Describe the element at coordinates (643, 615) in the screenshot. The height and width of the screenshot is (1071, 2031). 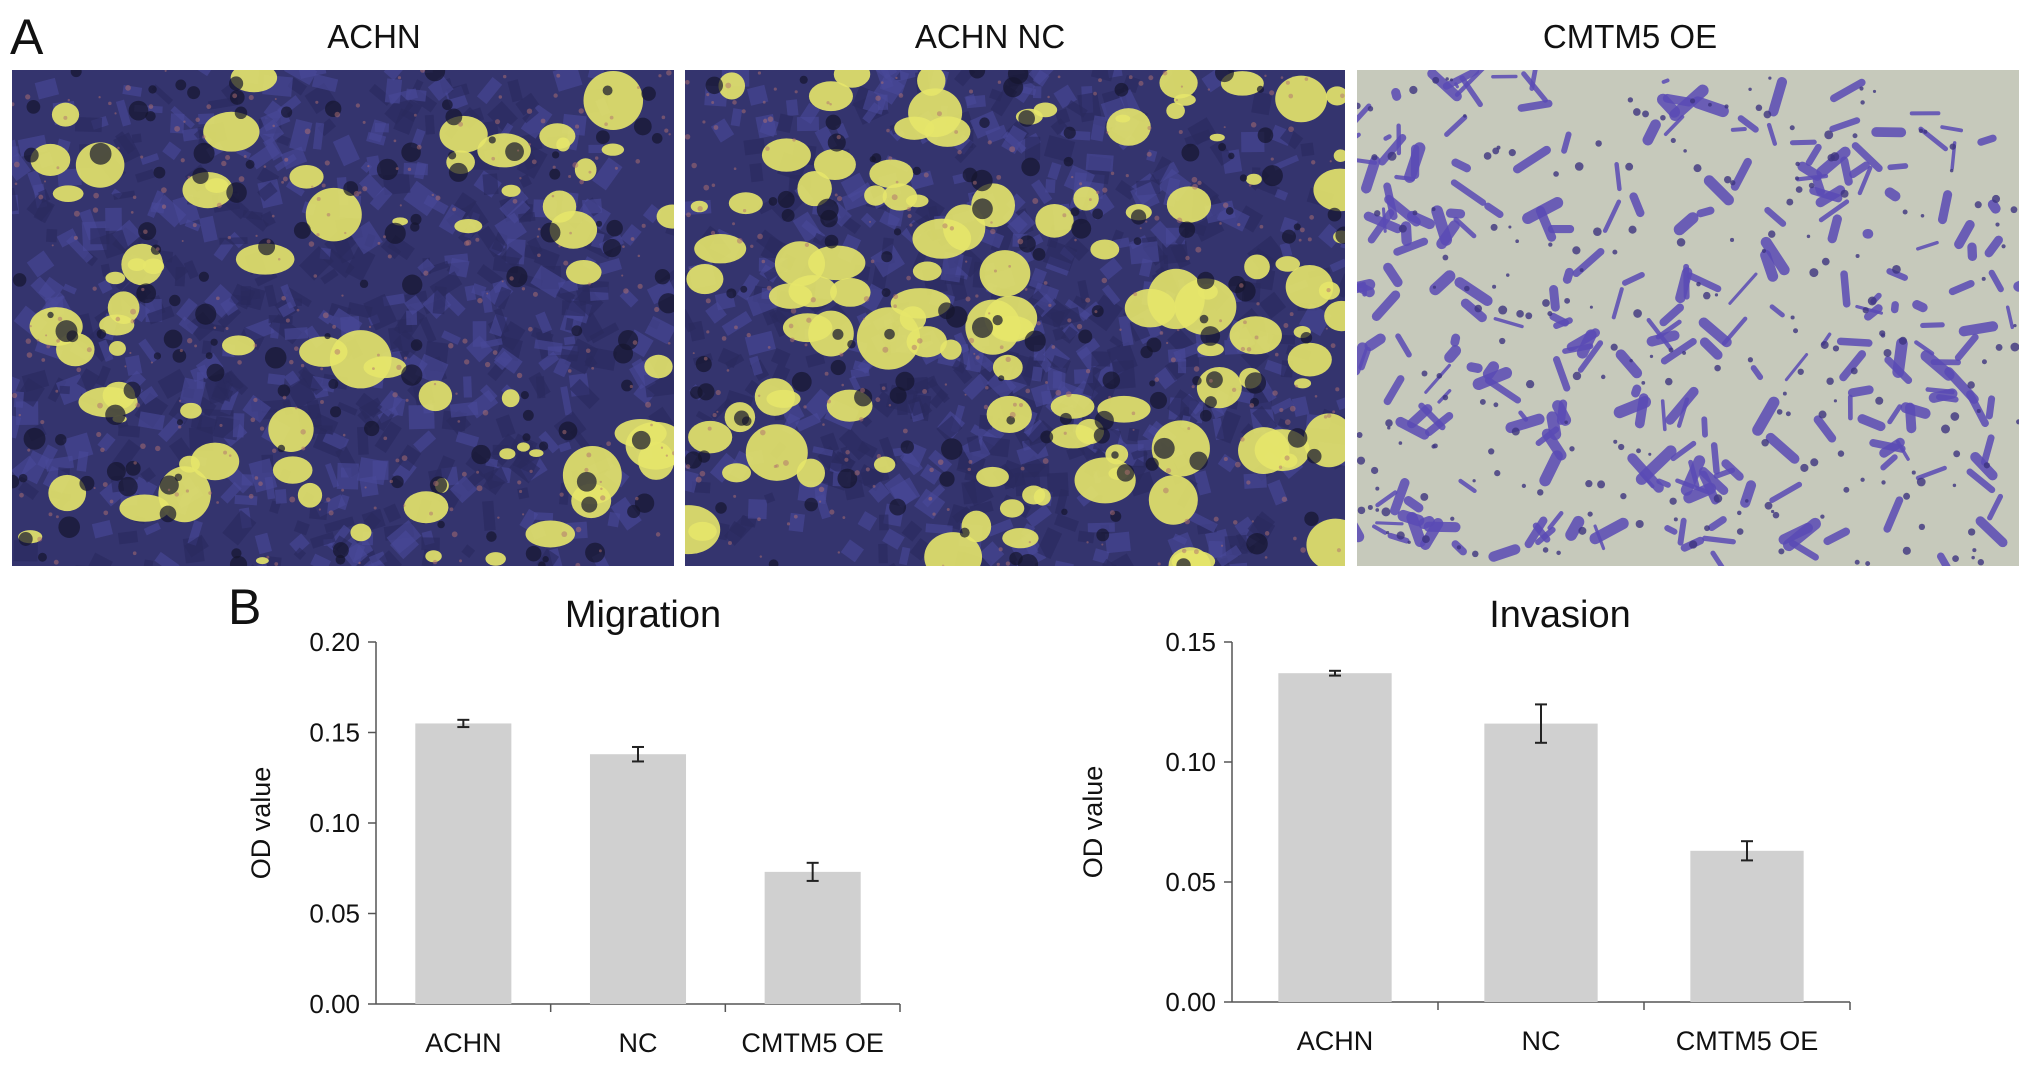
I see `chart-title-migration: Migration` at that location.